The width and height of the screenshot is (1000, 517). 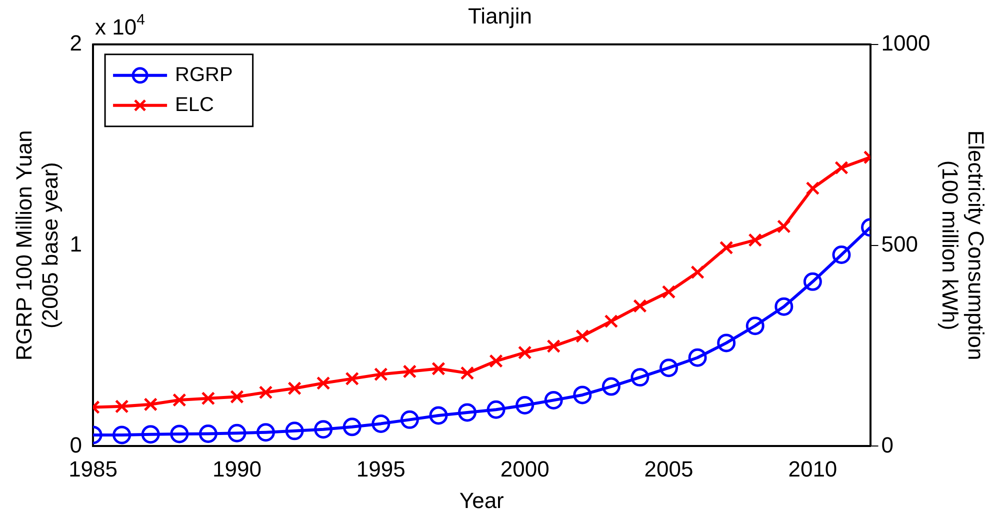 I want to click on legend-label: ELC, so click(x=194, y=105).